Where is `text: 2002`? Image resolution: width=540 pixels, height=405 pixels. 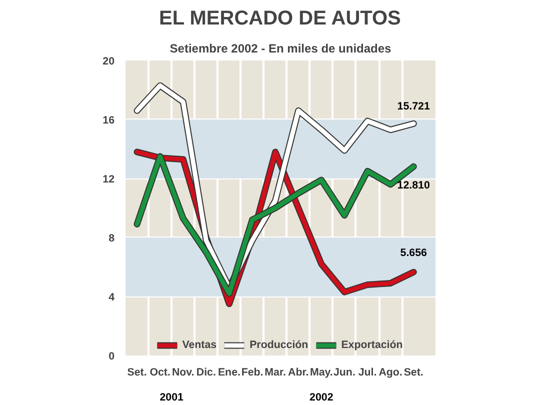
text: 2002 is located at coordinates (322, 398).